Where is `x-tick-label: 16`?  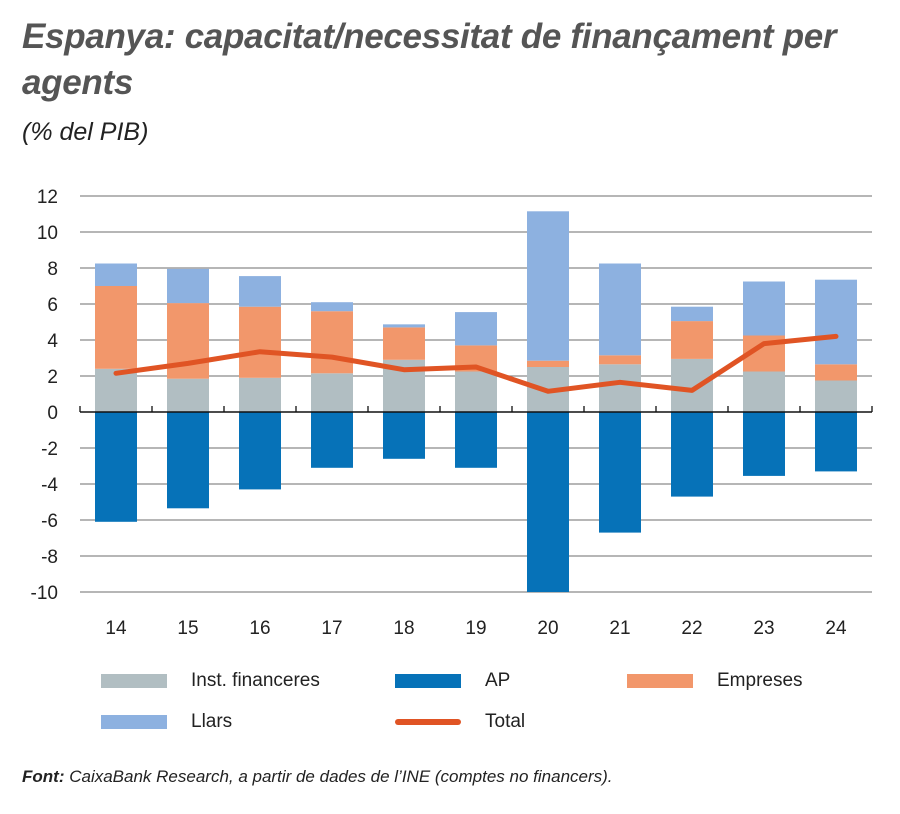
x-tick-label: 16 is located at coordinates (259, 628).